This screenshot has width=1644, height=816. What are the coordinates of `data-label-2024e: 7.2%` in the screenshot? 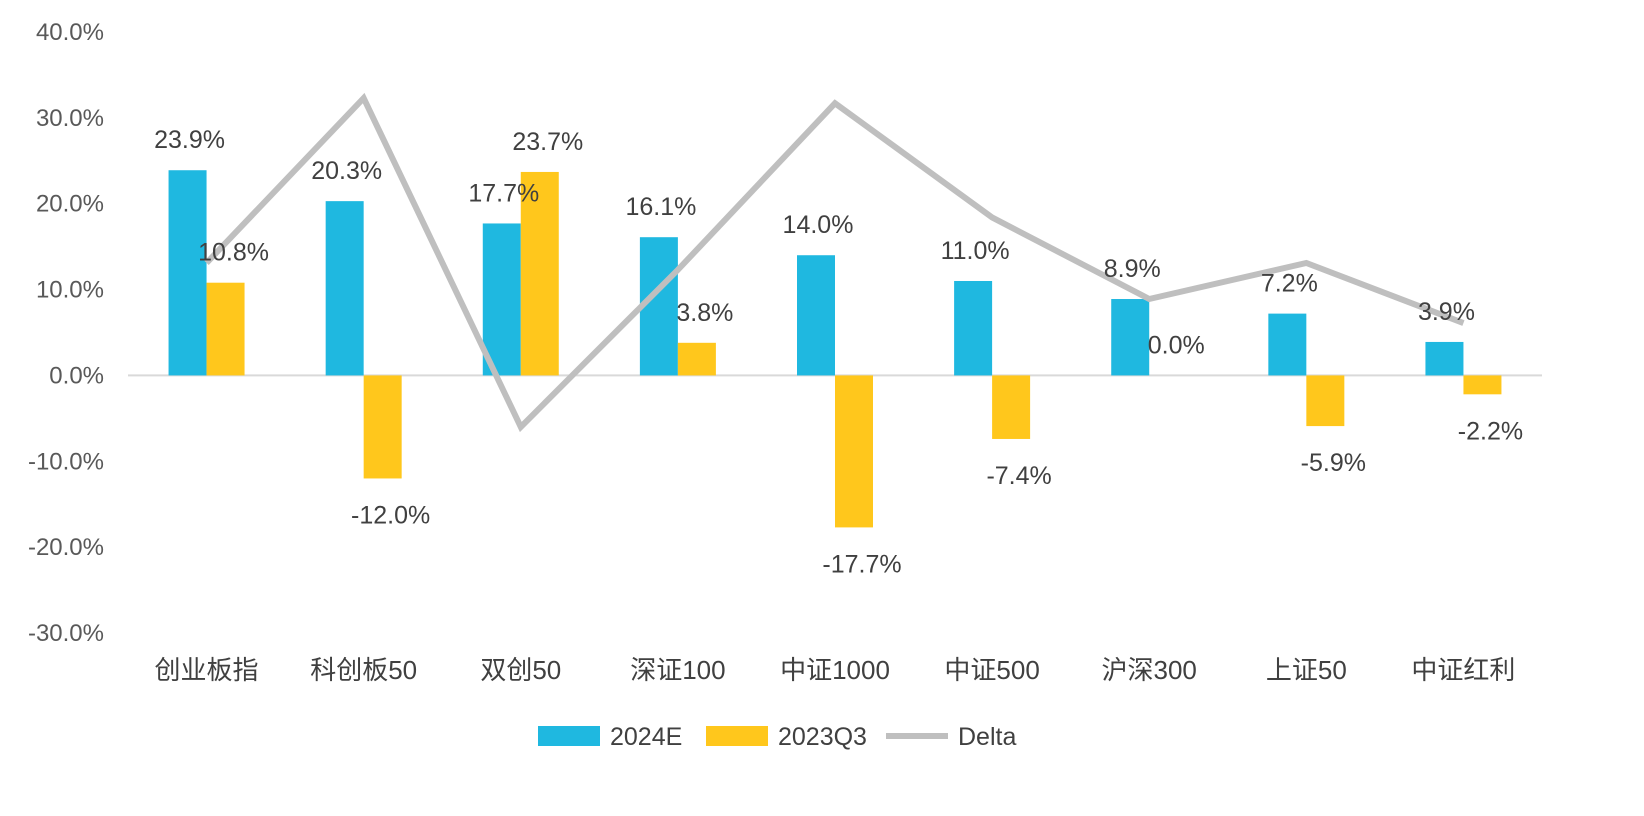 It's located at (1289, 284).